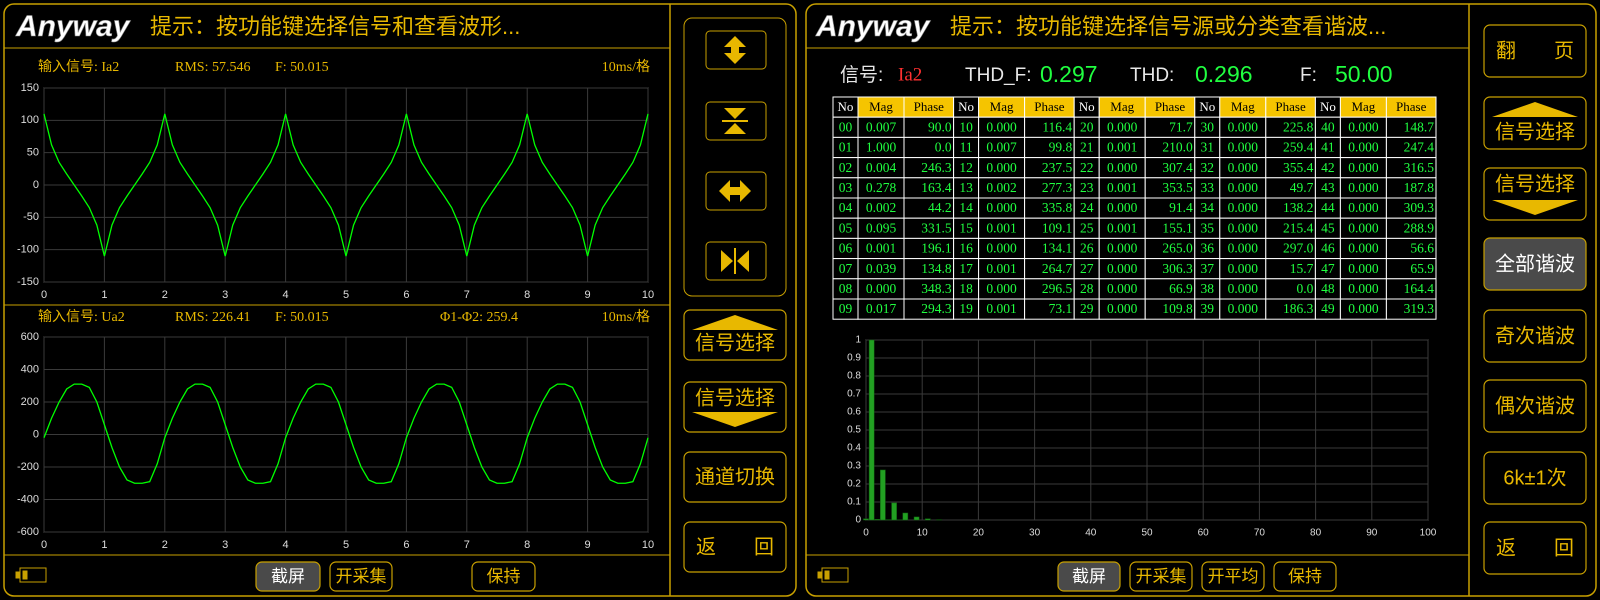 The height and width of the screenshot is (600, 1600). I want to click on button-label: 6k±1次, so click(1534, 477).